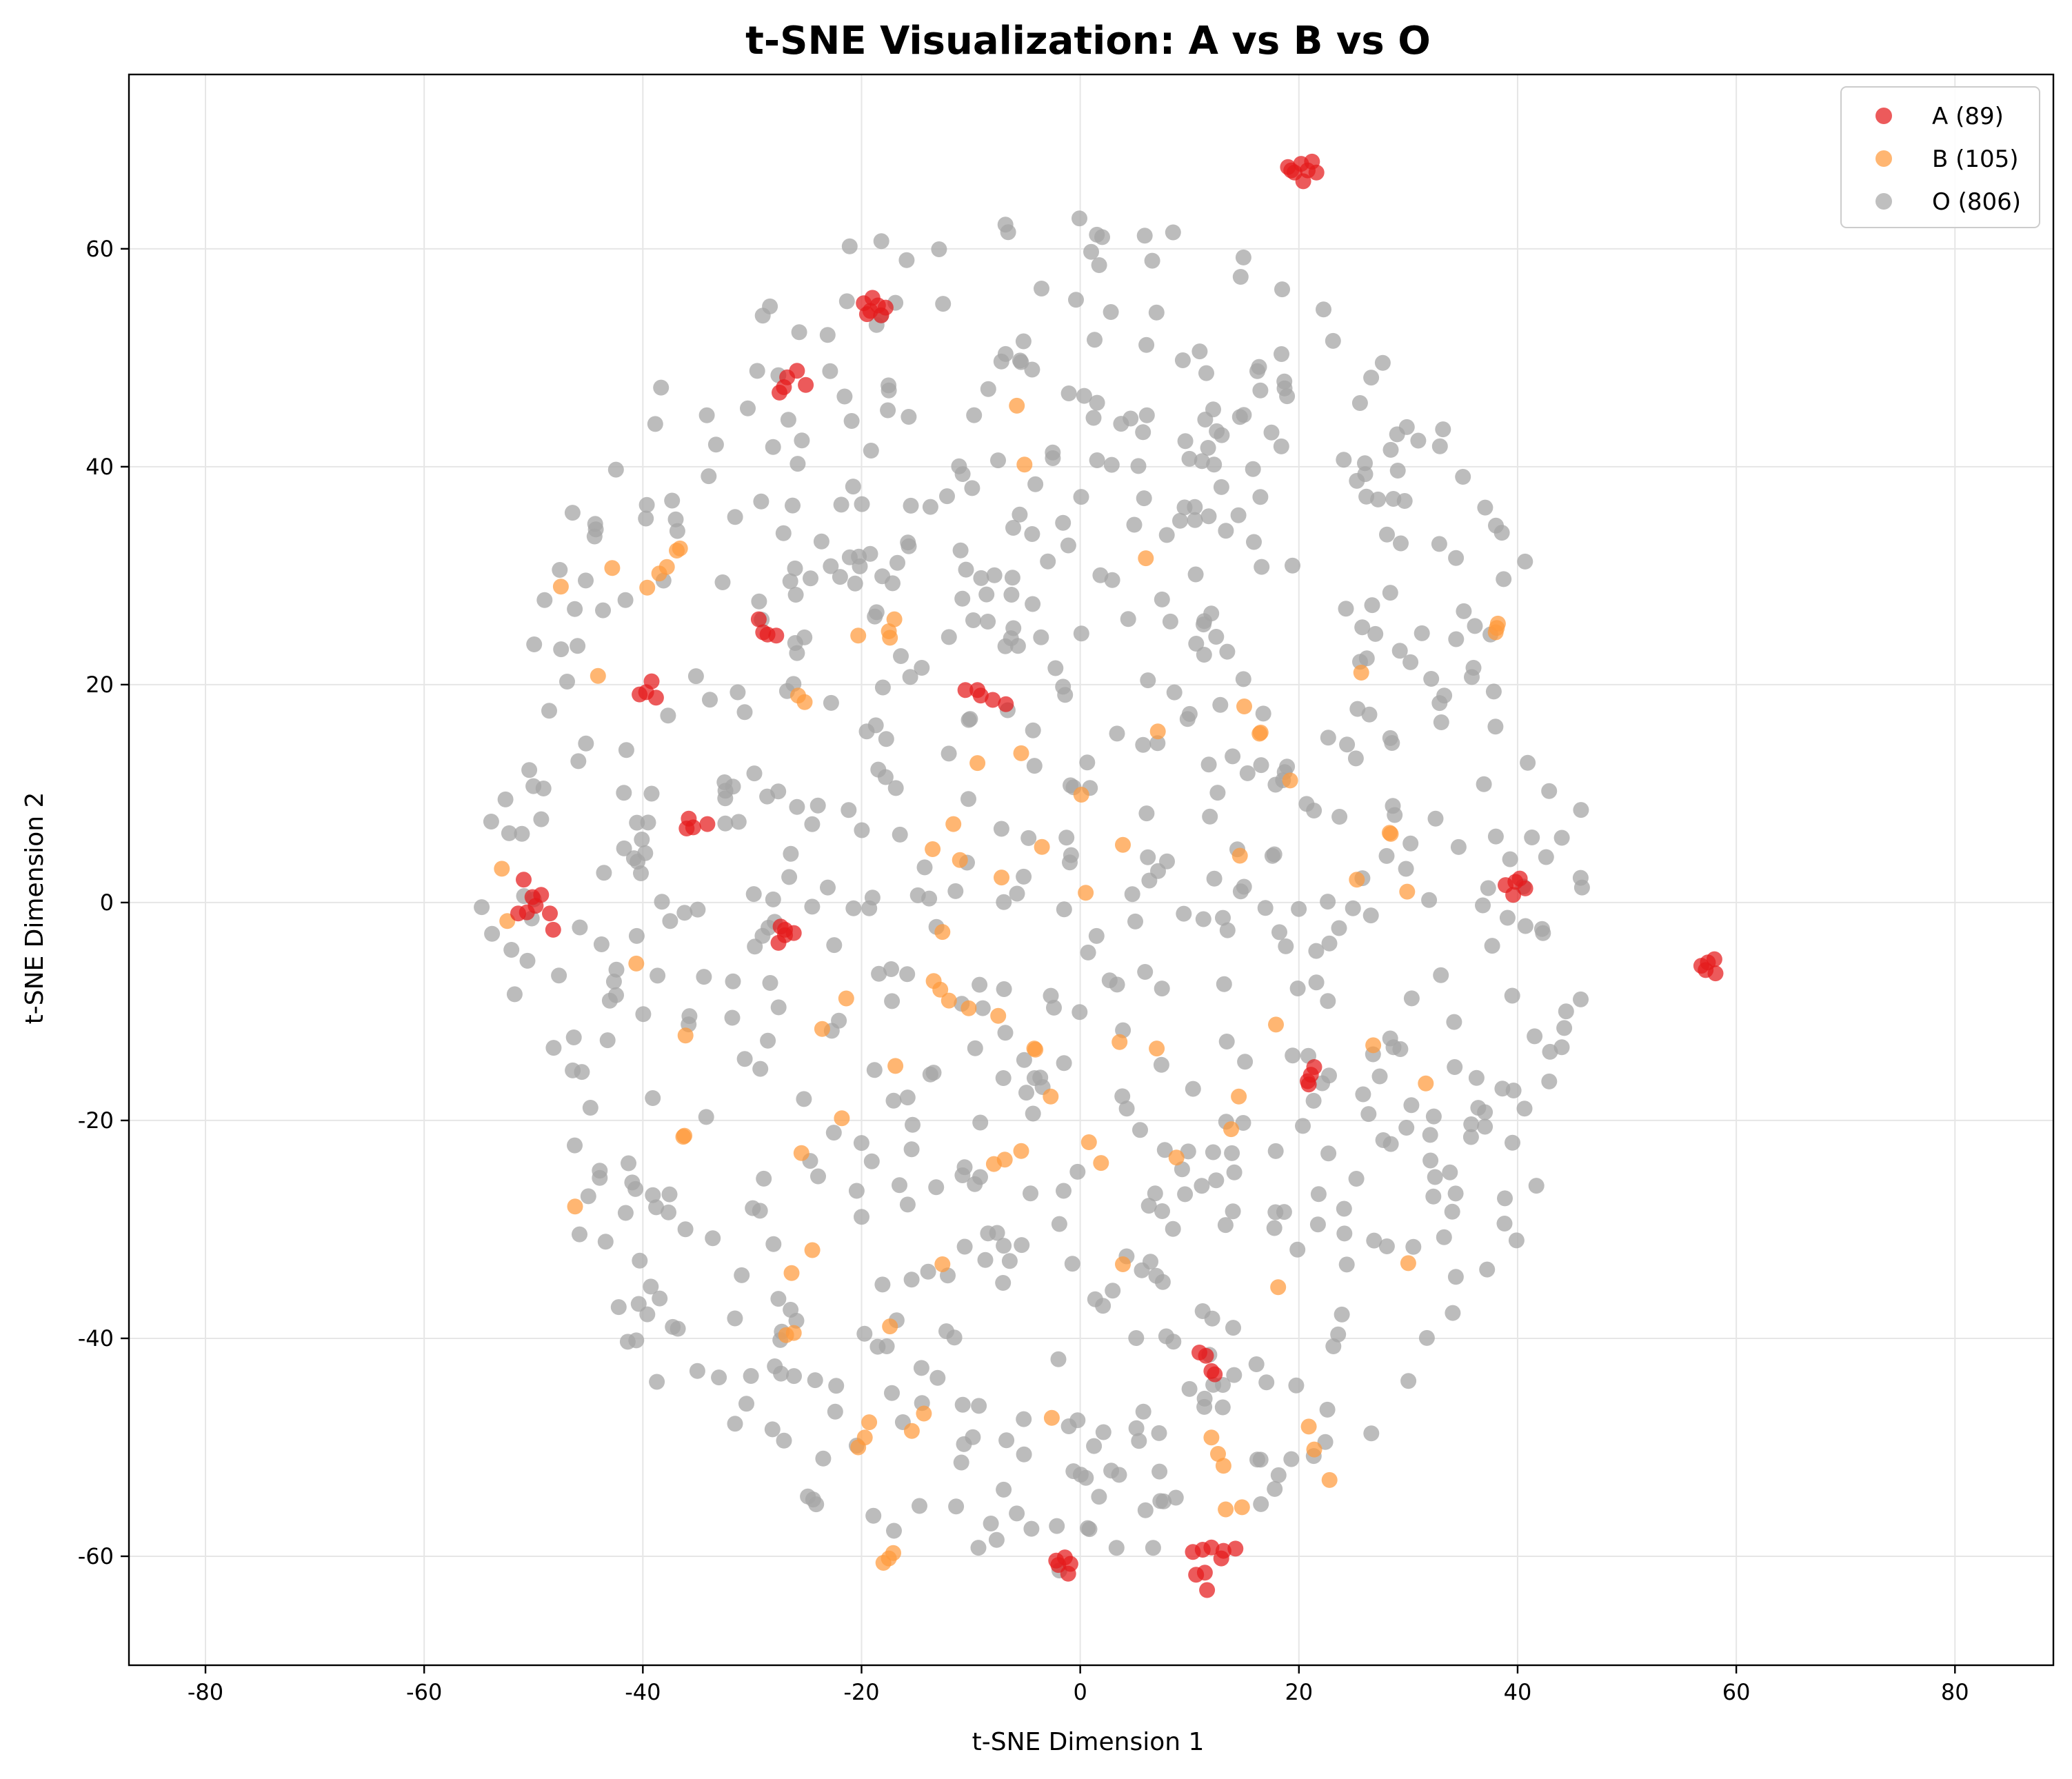  I want to click on x-tick-label: -40, so click(643, 1692).